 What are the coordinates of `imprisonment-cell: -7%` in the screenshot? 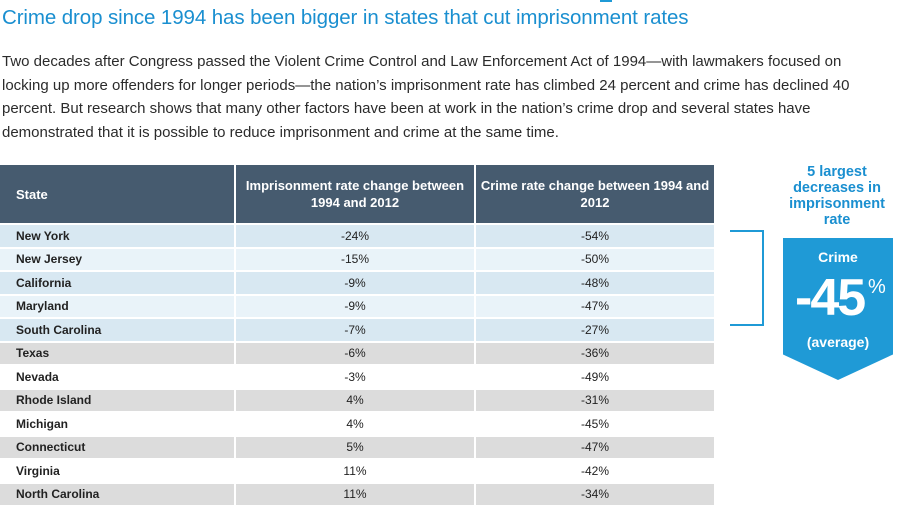 It's located at (354, 329).